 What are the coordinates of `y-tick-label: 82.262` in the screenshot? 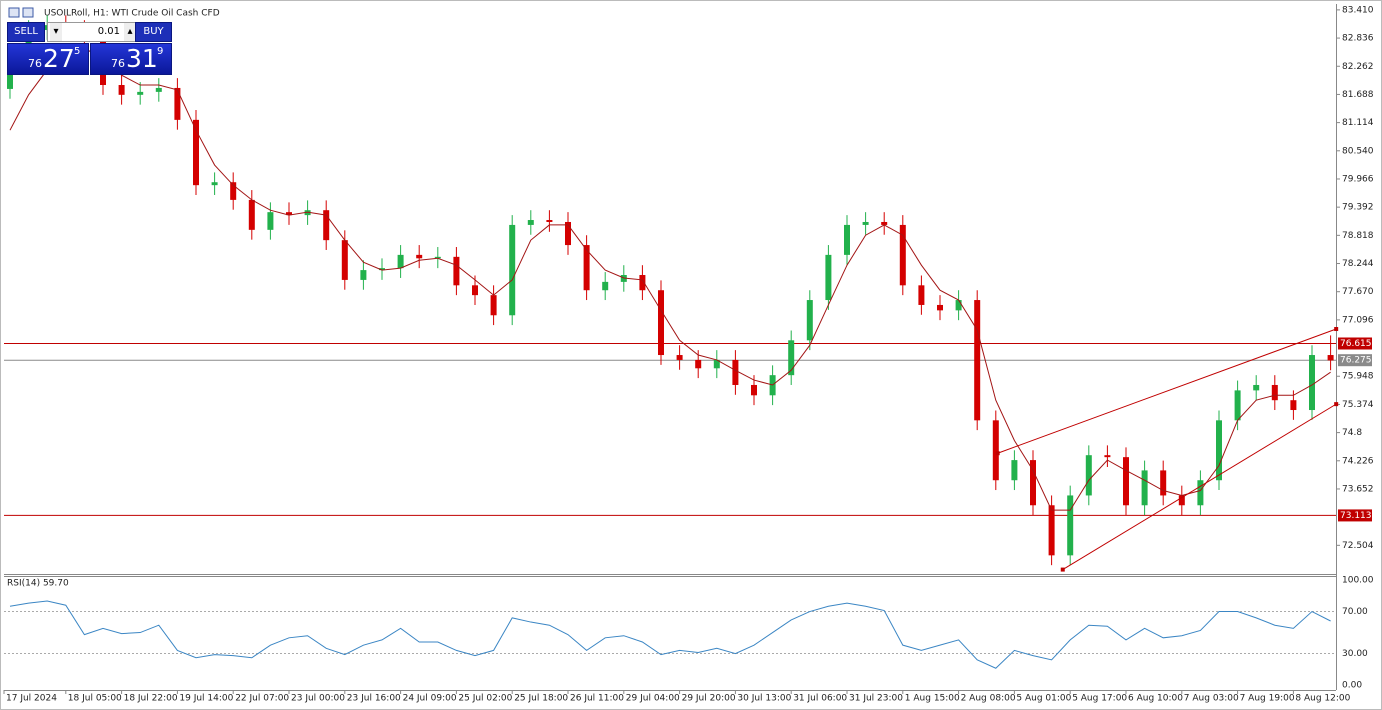 It's located at (1358, 67).